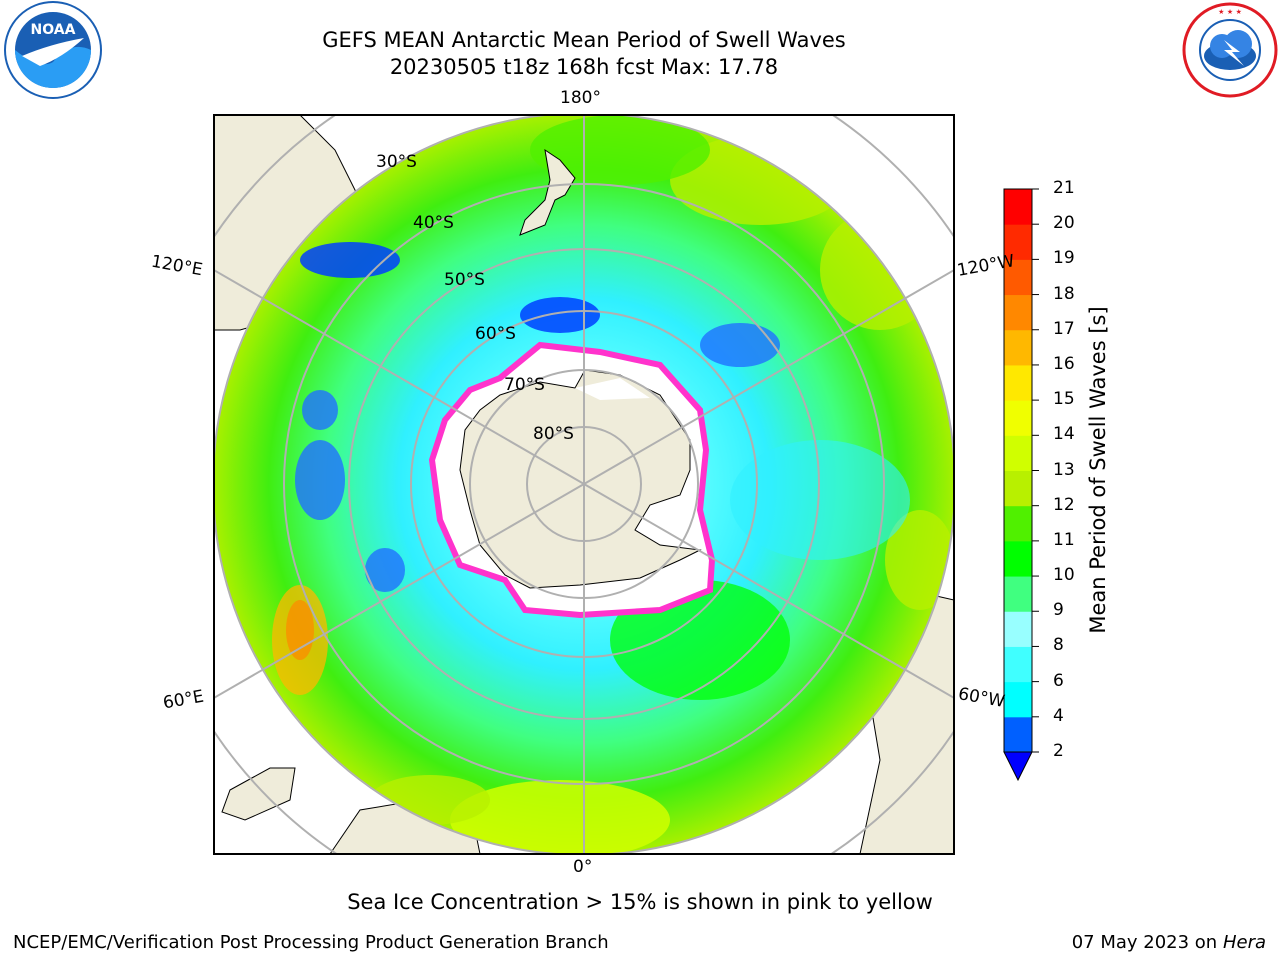  What do you see at coordinates (547, 192) in the screenshot?
I see `land-new-zealand` at bounding box center [547, 192].